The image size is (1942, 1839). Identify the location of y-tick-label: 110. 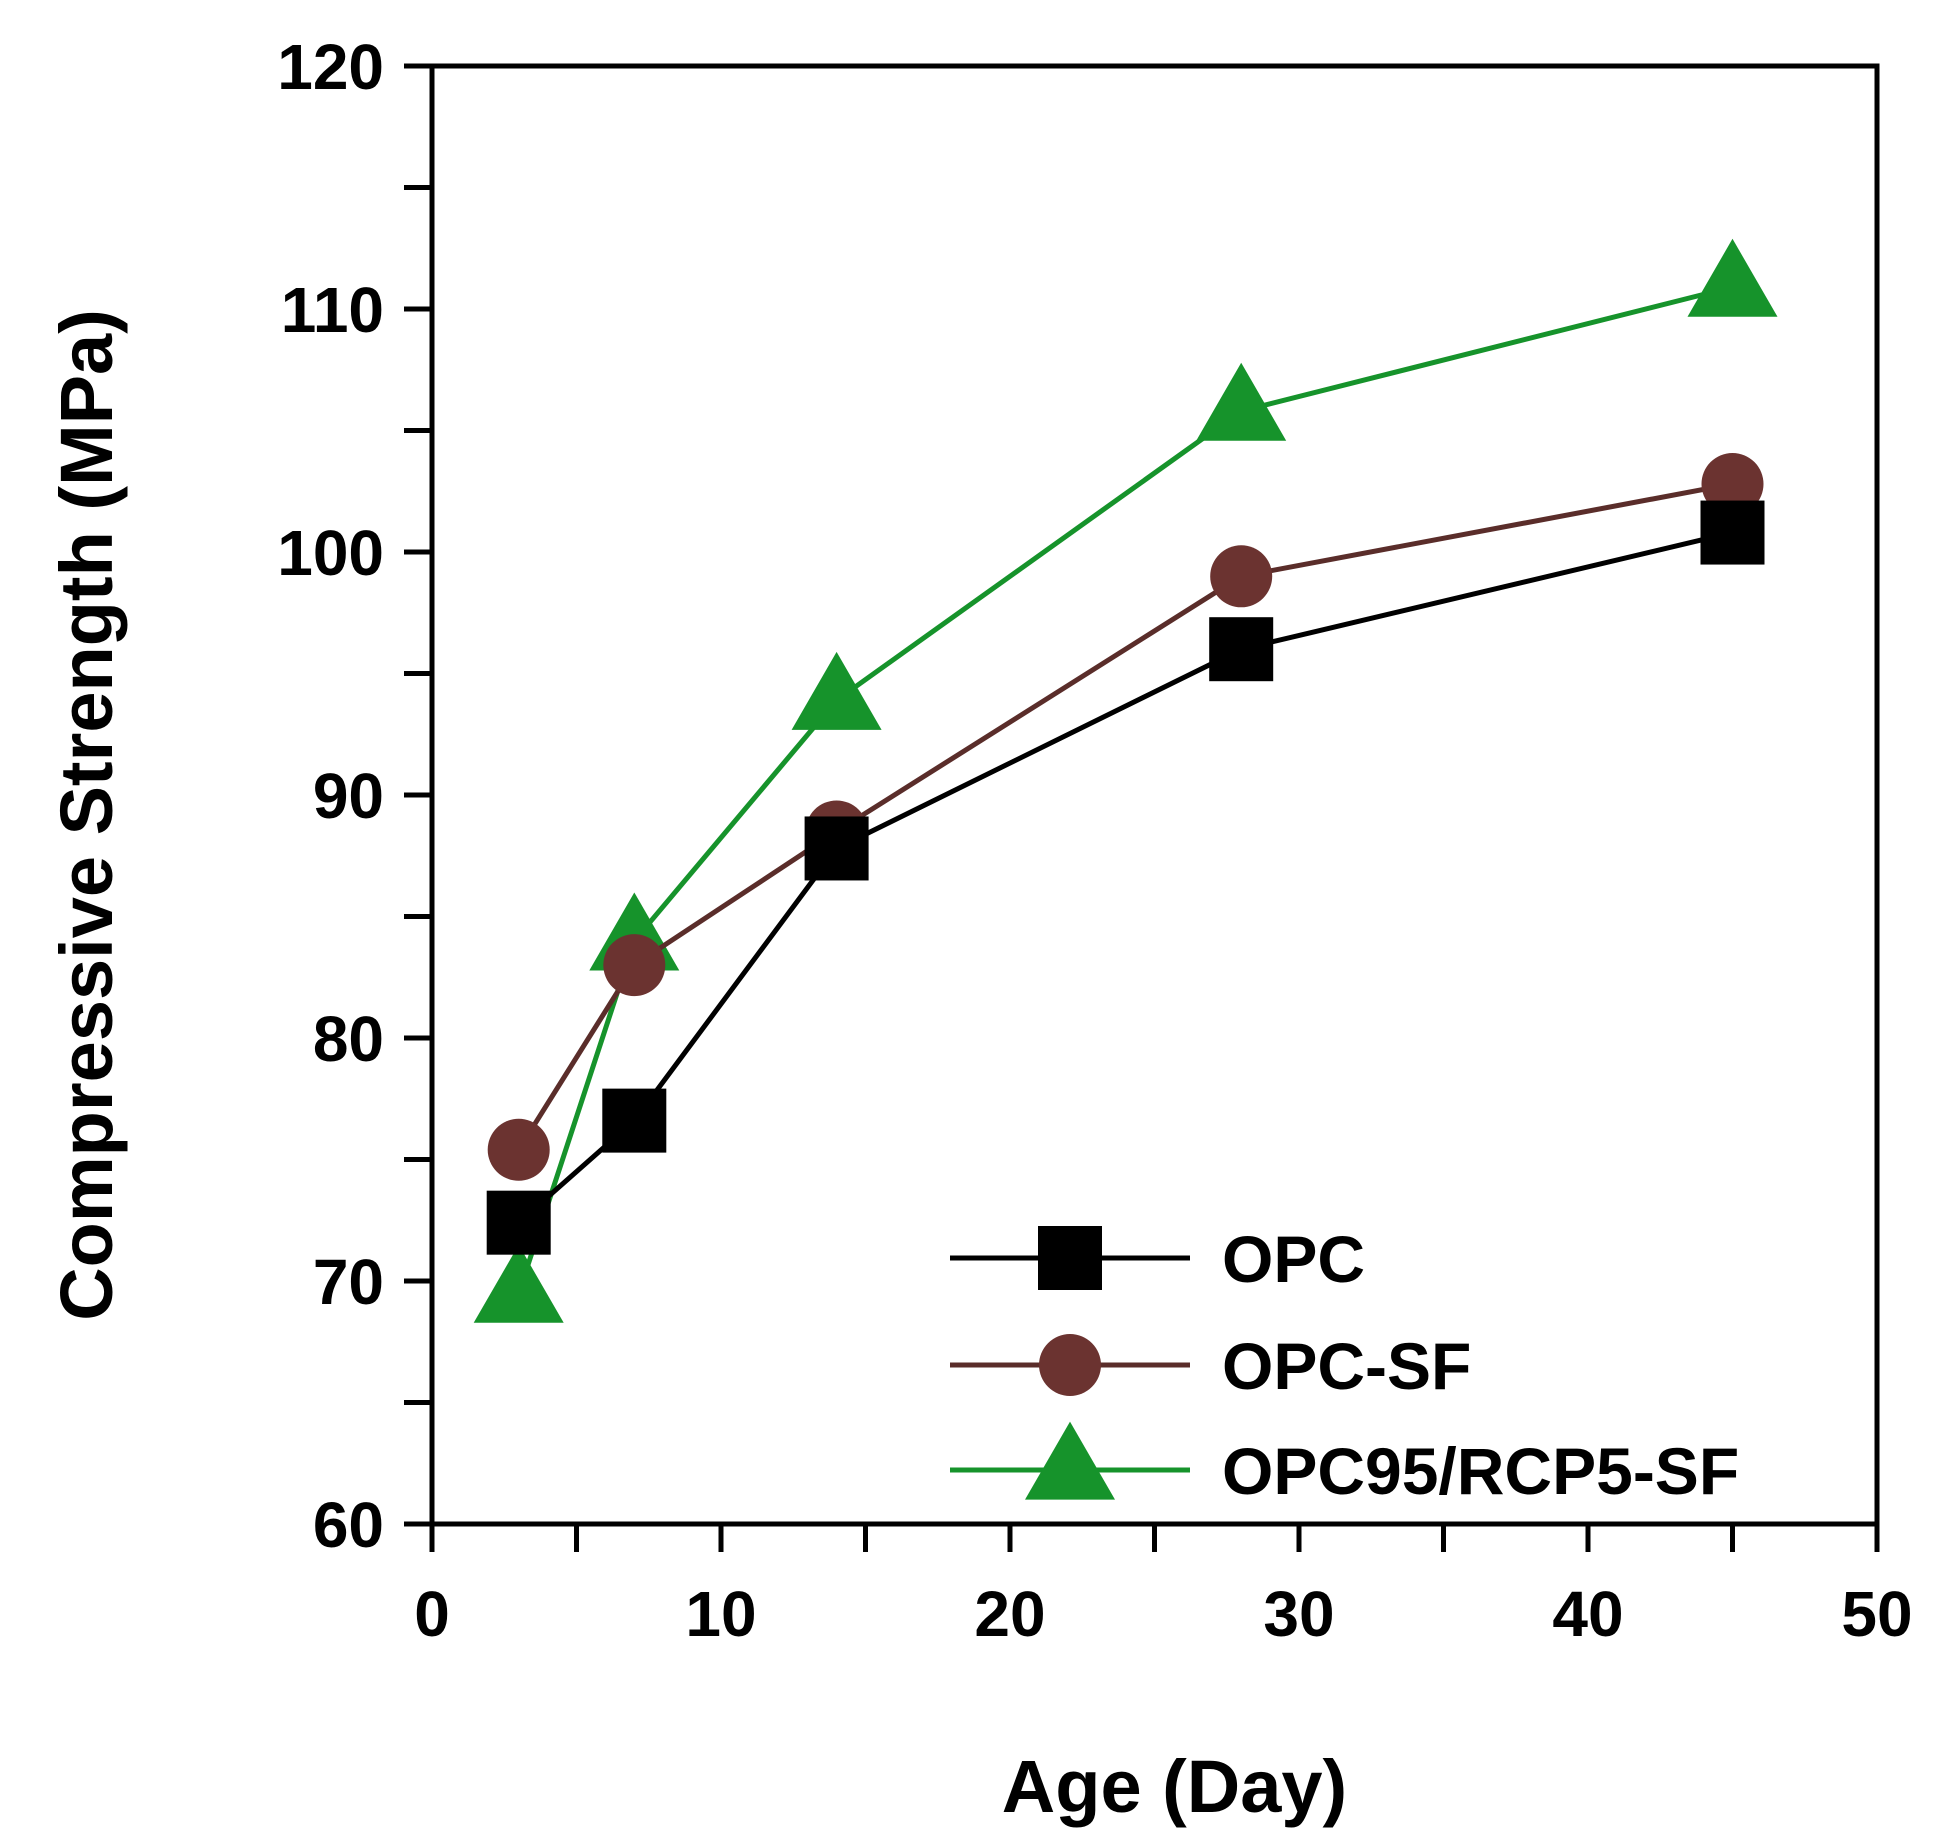
(332, 310).